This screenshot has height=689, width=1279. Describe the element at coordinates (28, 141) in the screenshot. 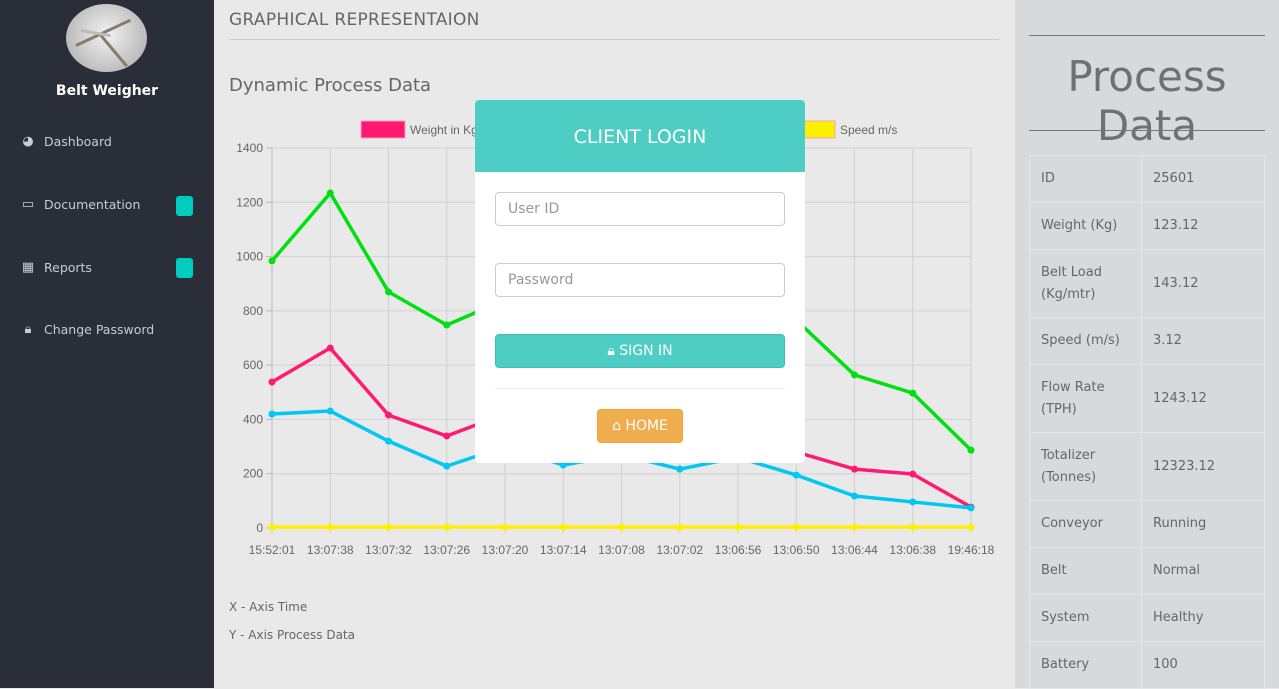

I see `dashboard-icon: ◕` at that location.